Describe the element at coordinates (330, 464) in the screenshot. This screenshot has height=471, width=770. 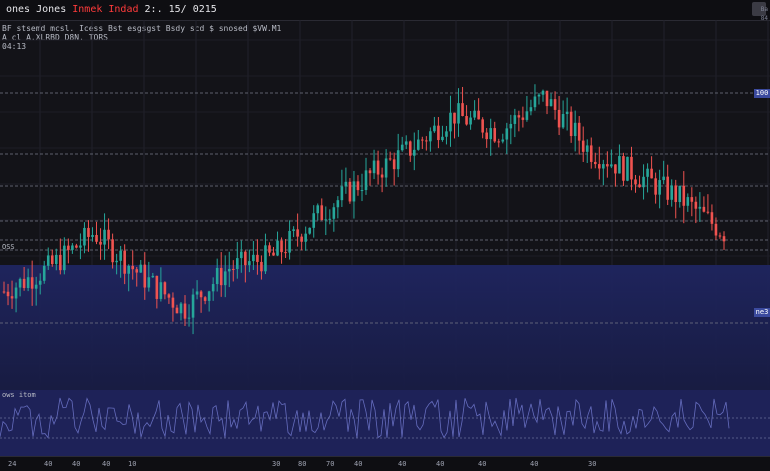
I see `time-tick: 70` at that location.